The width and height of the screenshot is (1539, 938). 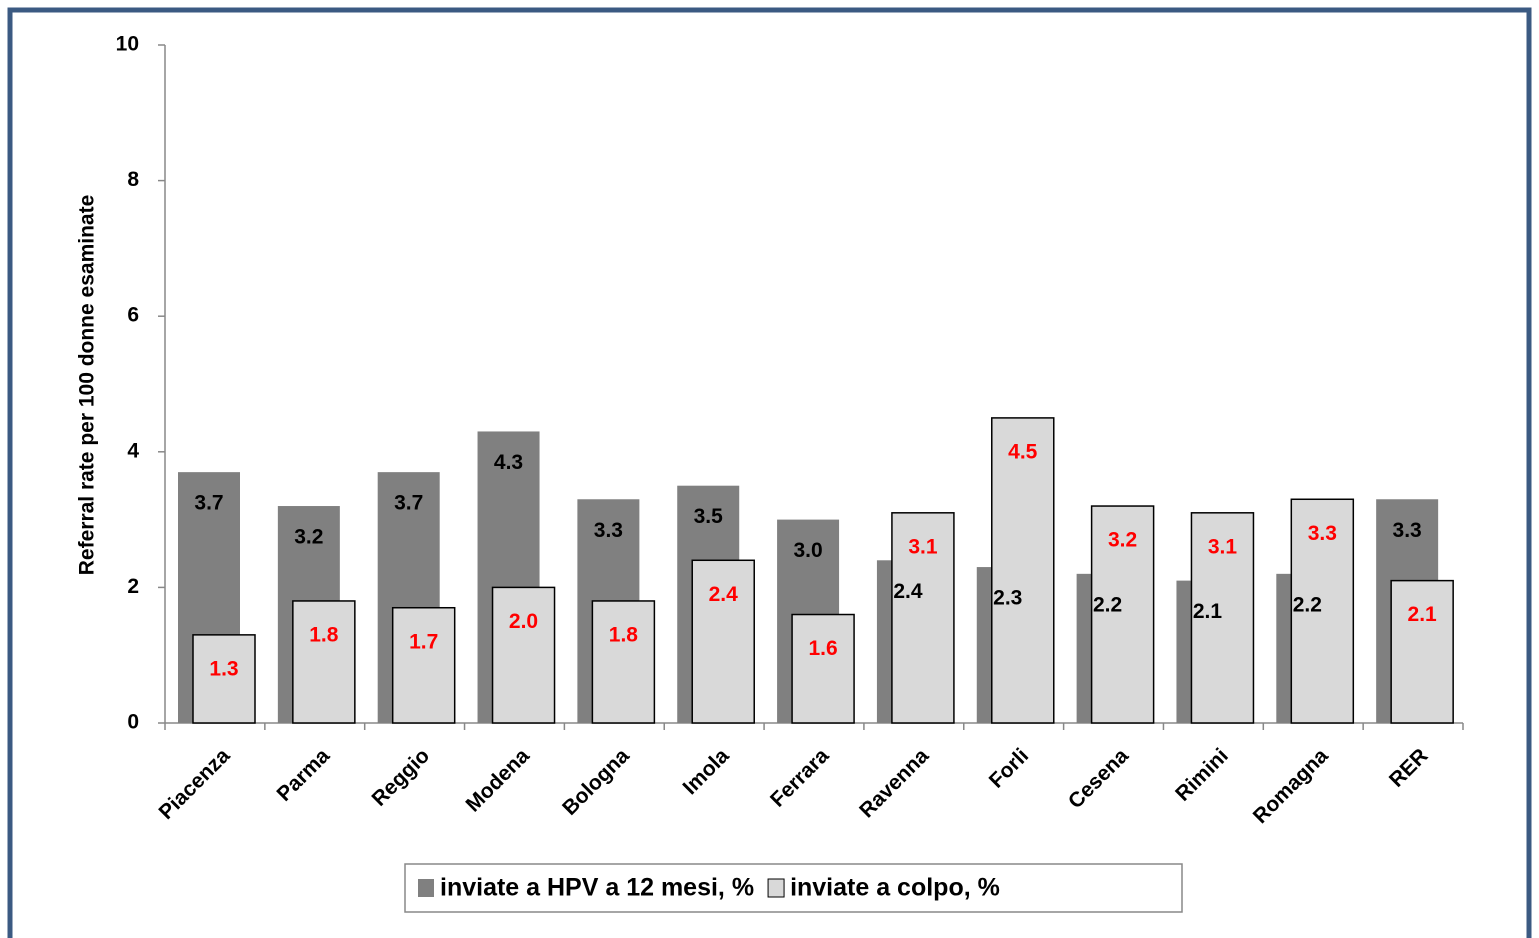 I want to click on data-label: 2.0, so click(x=523, y=621).